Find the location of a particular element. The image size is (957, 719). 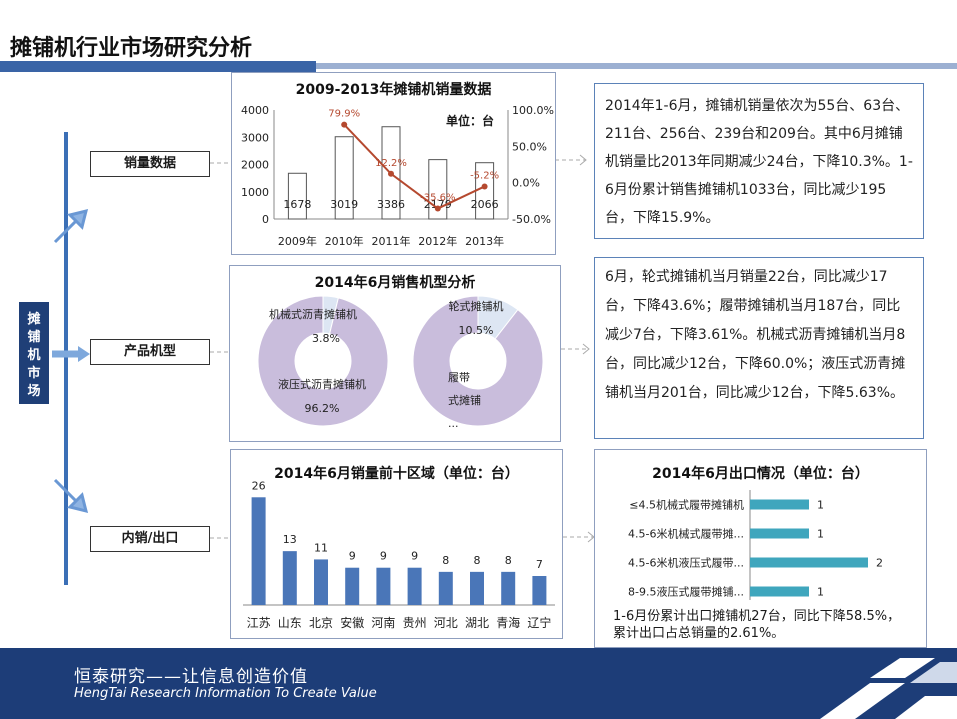

y-tick-label: 3000 is located at coordinates (255, 137).